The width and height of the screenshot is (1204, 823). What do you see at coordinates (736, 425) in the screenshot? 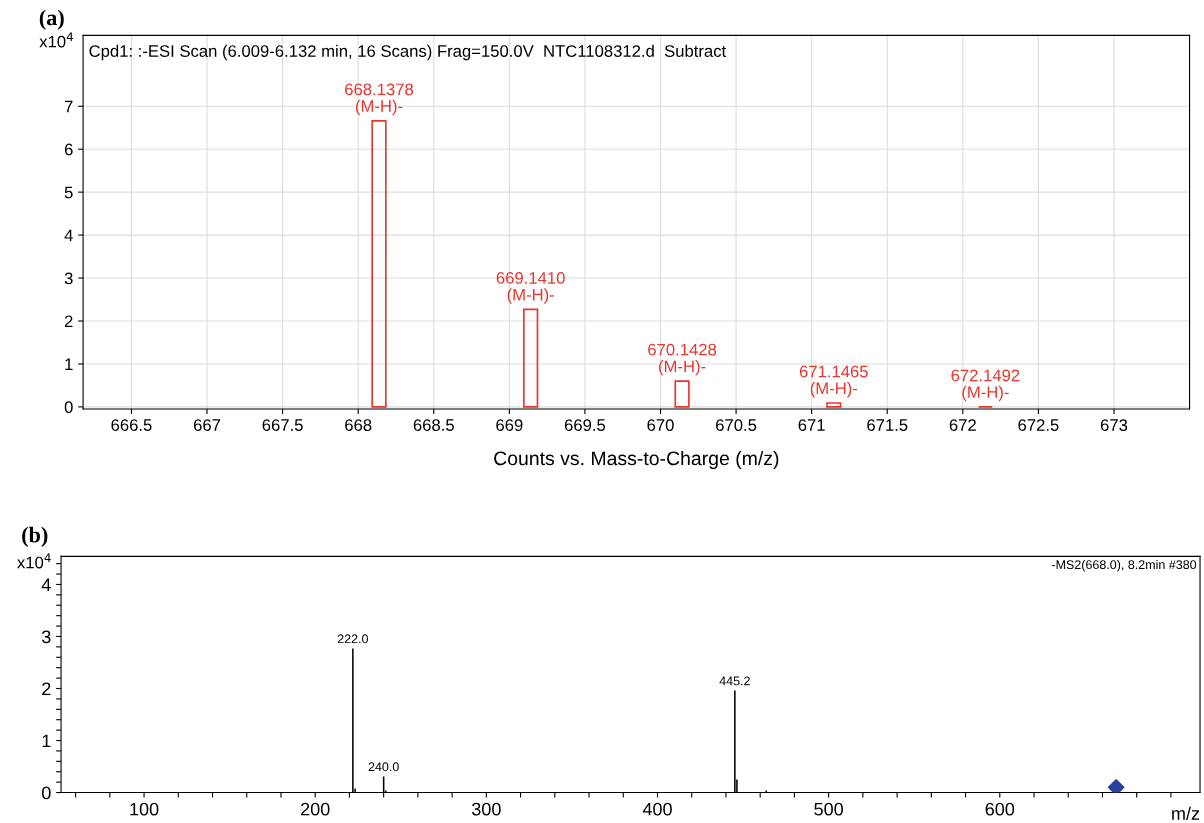
I see `x-tick-label: 670.5` at bounding box center [736, 425].